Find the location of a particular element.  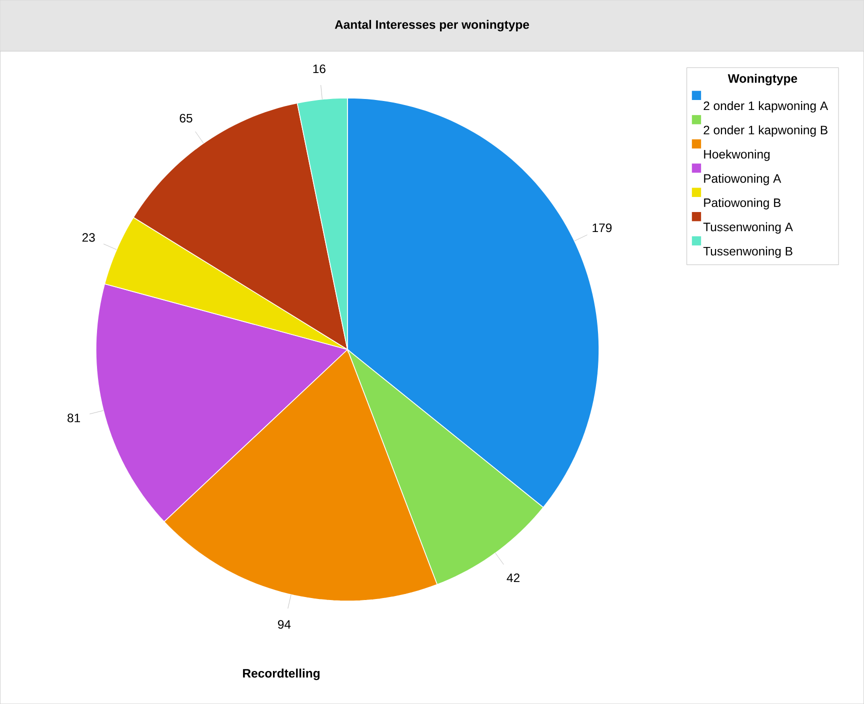

legend-label: Tussenwoning B is located at coordinates (747, 252).